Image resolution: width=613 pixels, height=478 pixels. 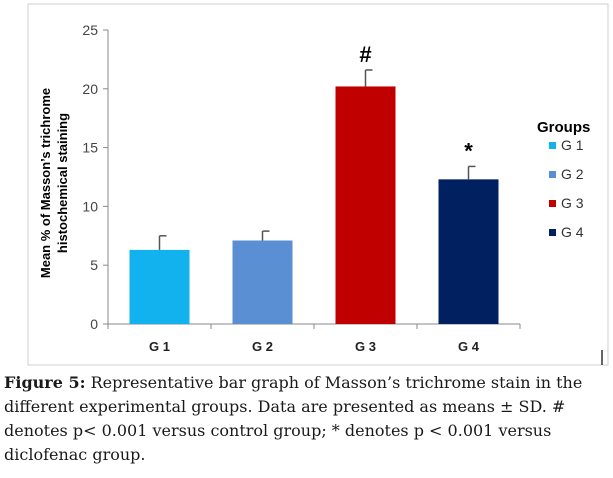 What do you see at coordinates (90, 89) in the screenshot?
I see `y-tick-label: 20` at bounding box center [90, 89].